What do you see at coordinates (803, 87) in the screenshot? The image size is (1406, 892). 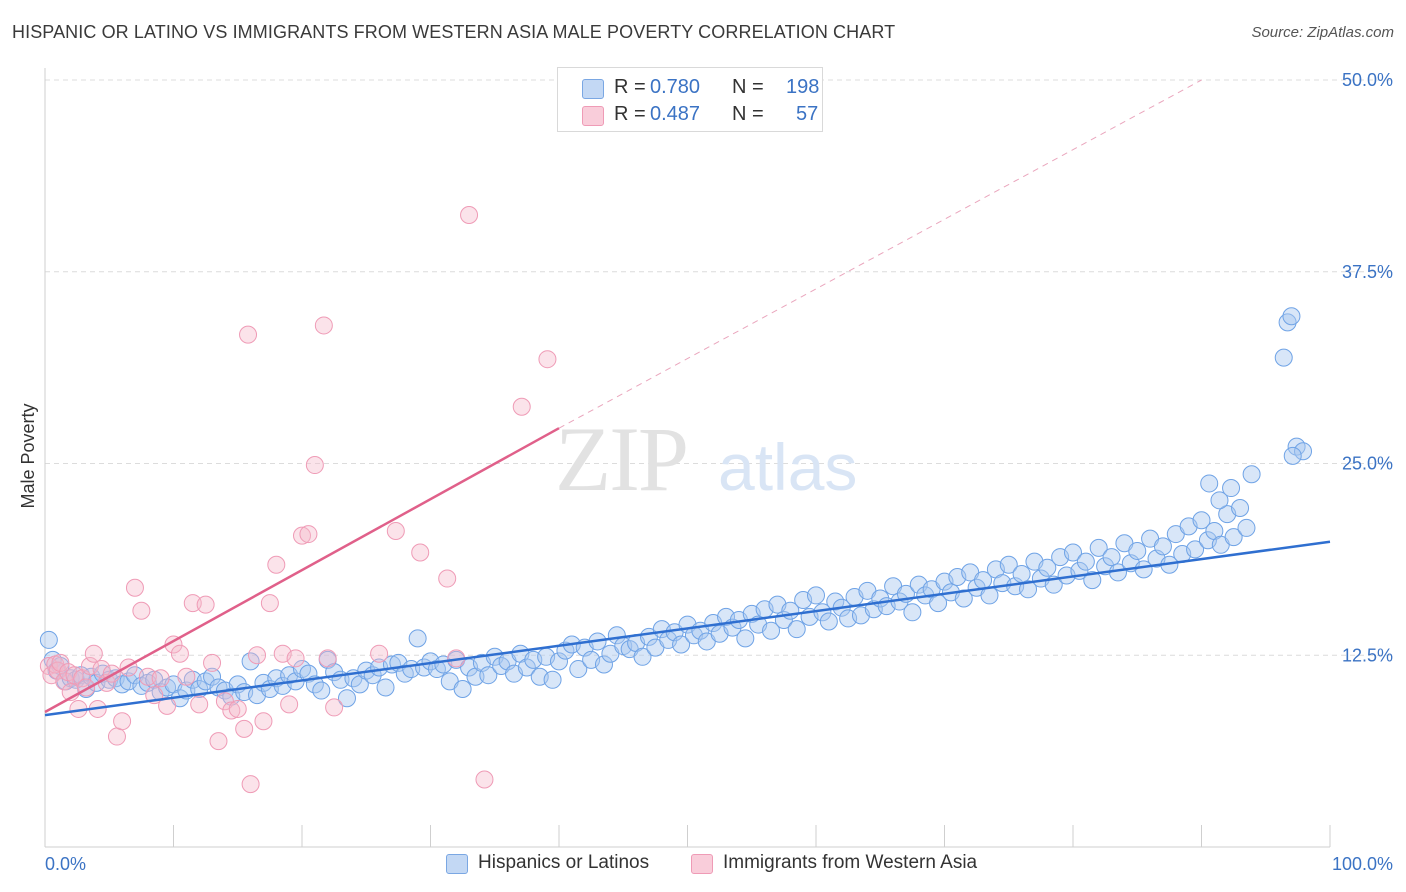 I see `legend-n-value: 198` at bounding box center [803, 87].